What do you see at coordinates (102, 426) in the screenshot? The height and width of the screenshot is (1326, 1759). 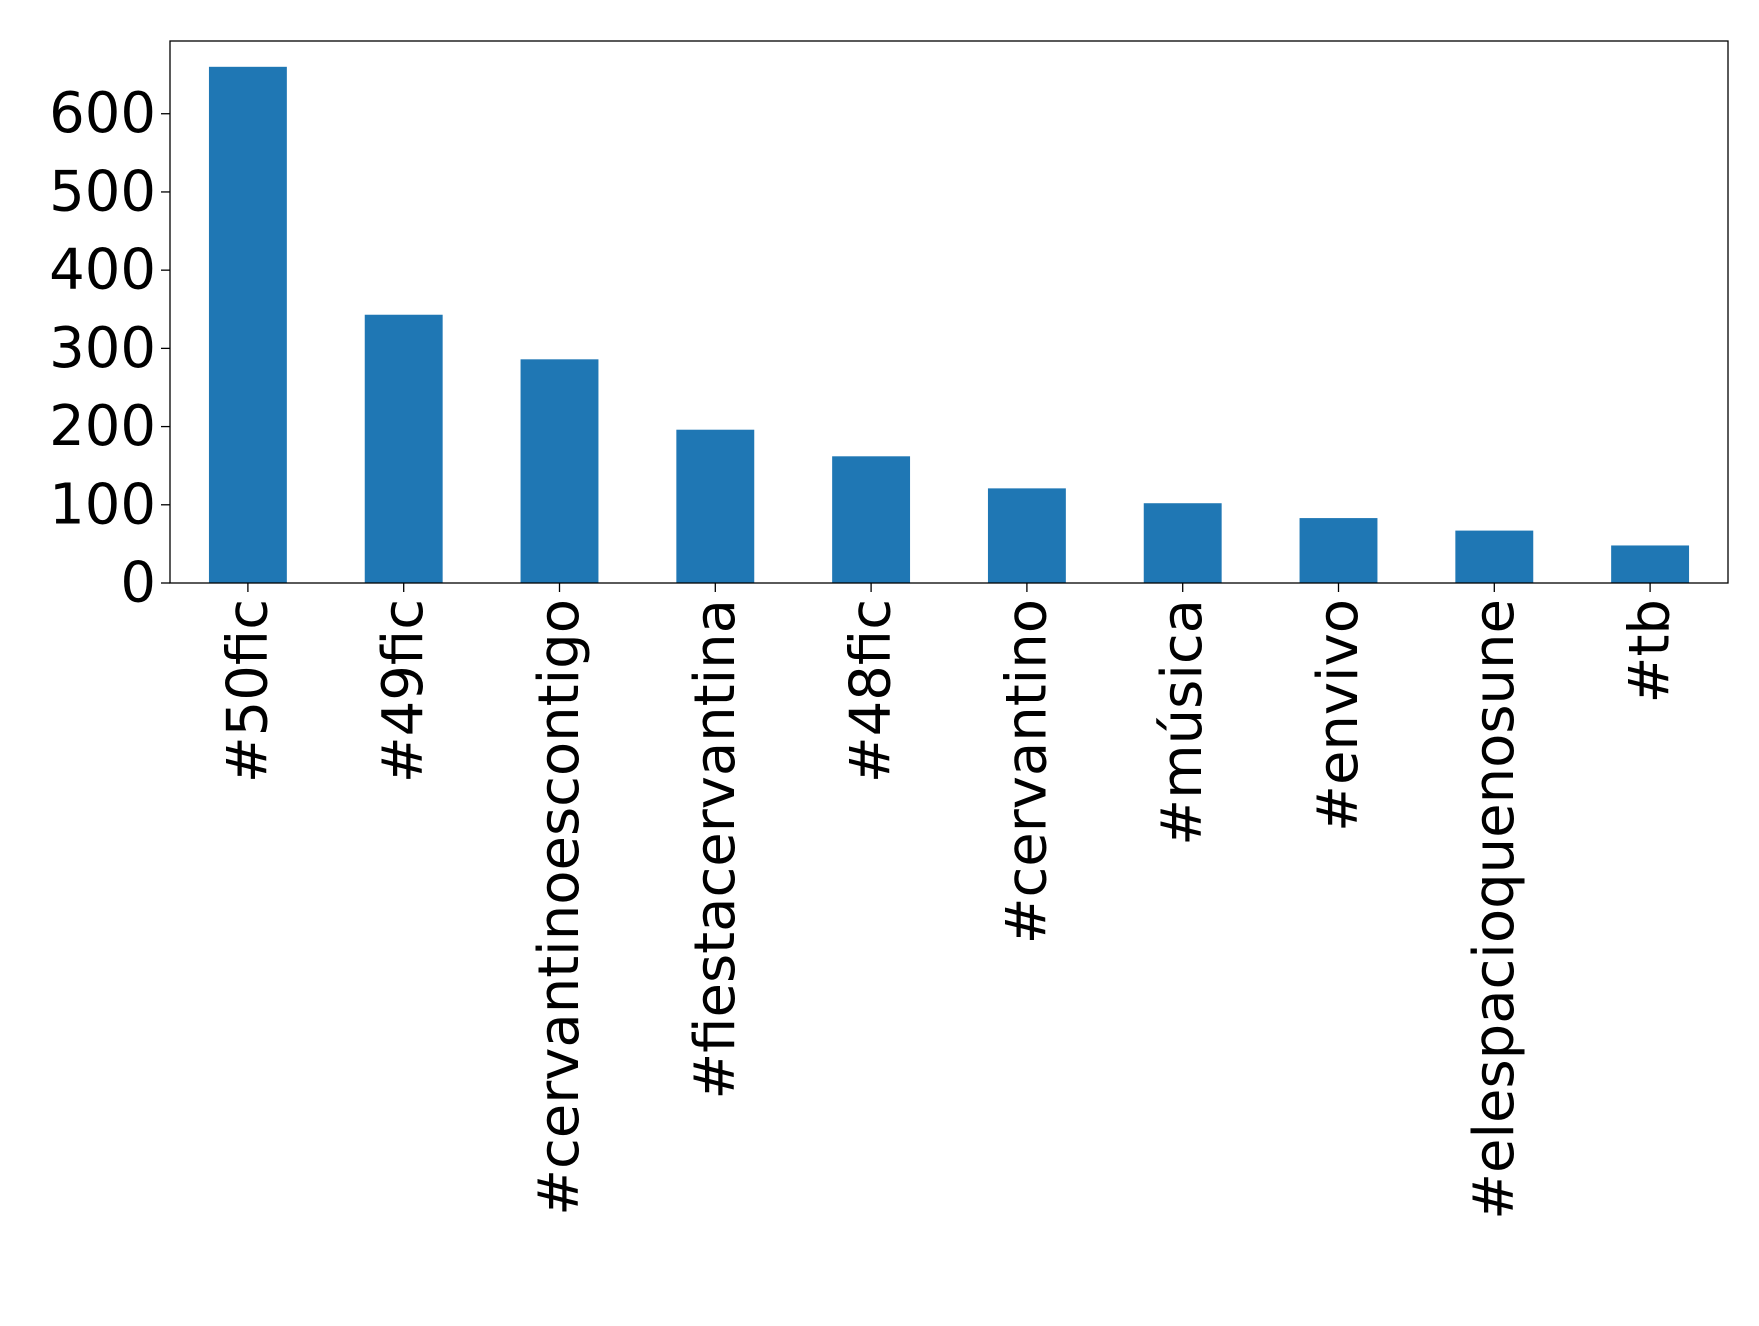 I see `y-tick-label: 200` at bounding box center [102, 426].